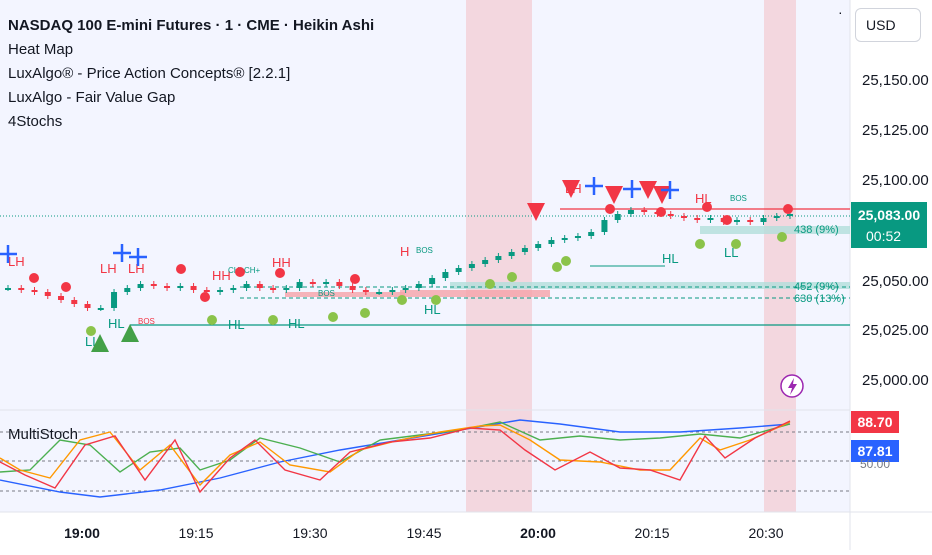 The width and height of the screenshot is (932, 555). Describe the element at coordinates (889, 225) in the screenshot. I see `current-price-badge` at that location.